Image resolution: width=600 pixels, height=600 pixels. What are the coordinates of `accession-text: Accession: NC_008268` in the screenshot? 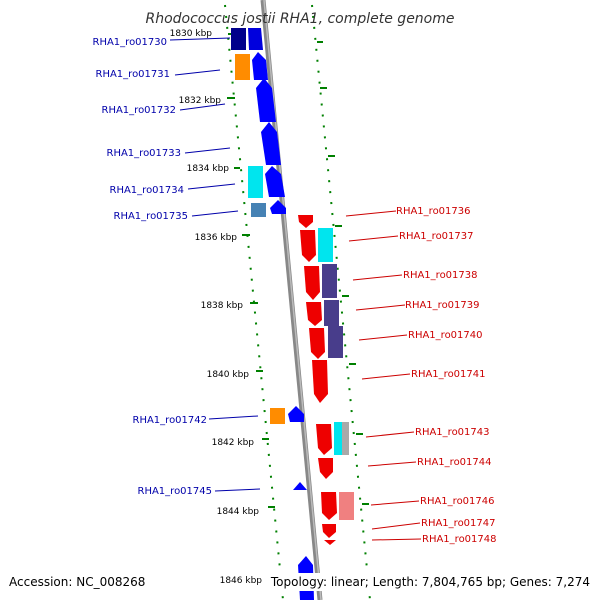 It's located at (77, 582).